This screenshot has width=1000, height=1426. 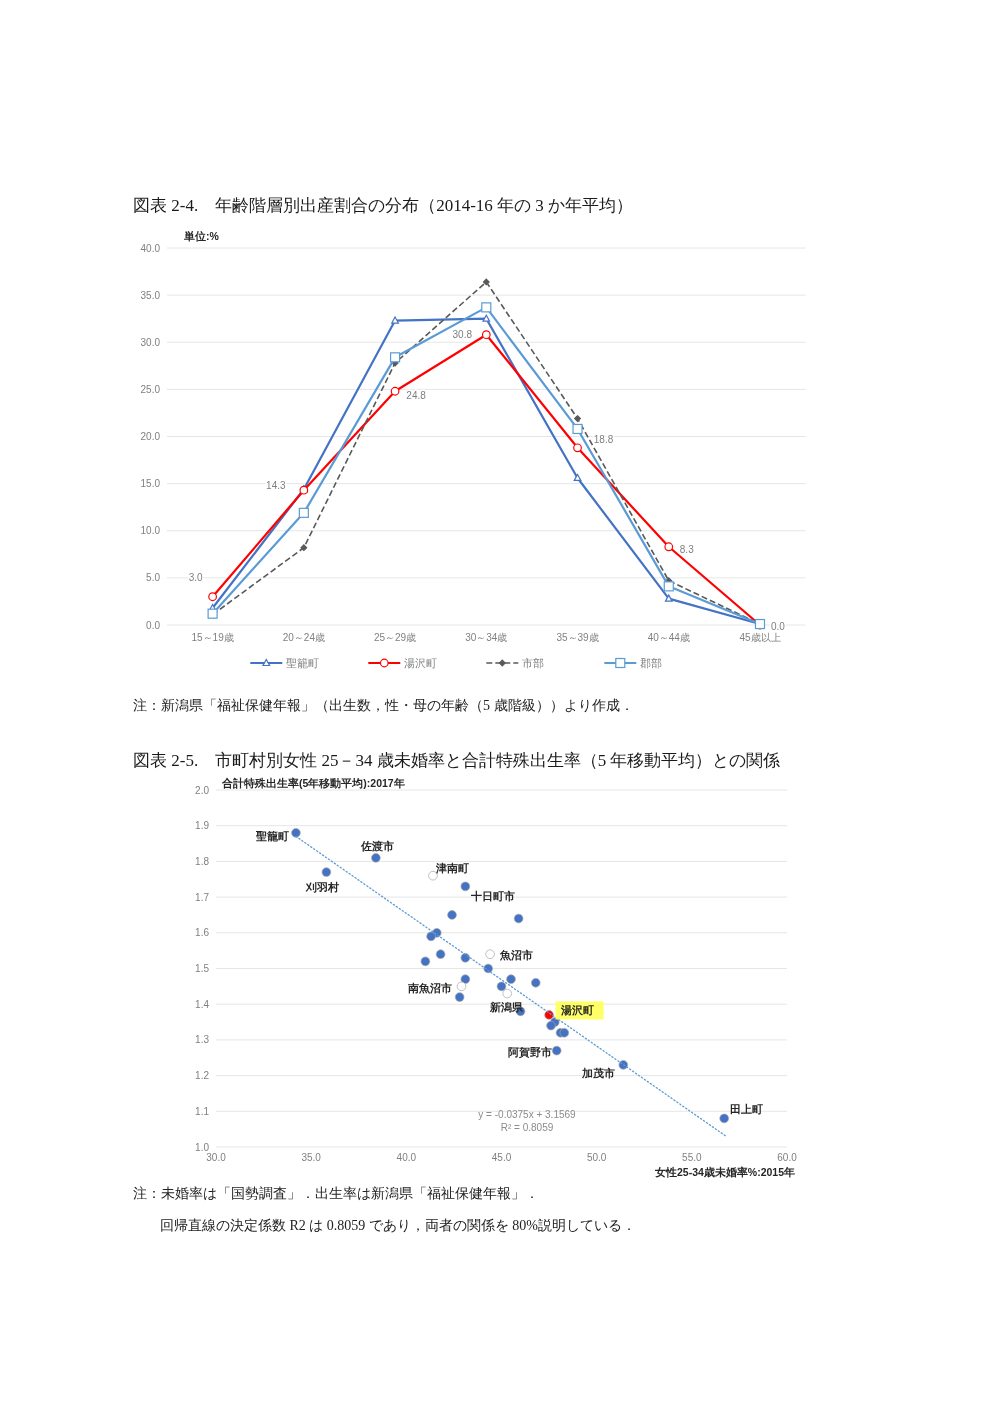 I want to click on annotation: y = -0.0375x + 3.1569, so click(x=527, y=1114).